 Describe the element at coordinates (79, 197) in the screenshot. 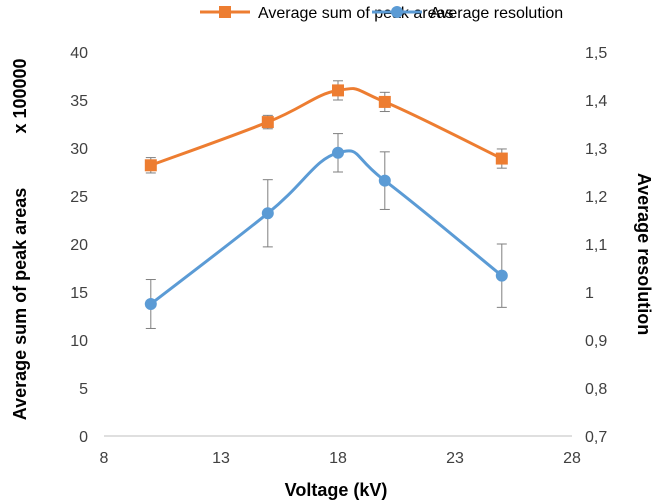

I see `left-y-tick-label: 25` at that location.